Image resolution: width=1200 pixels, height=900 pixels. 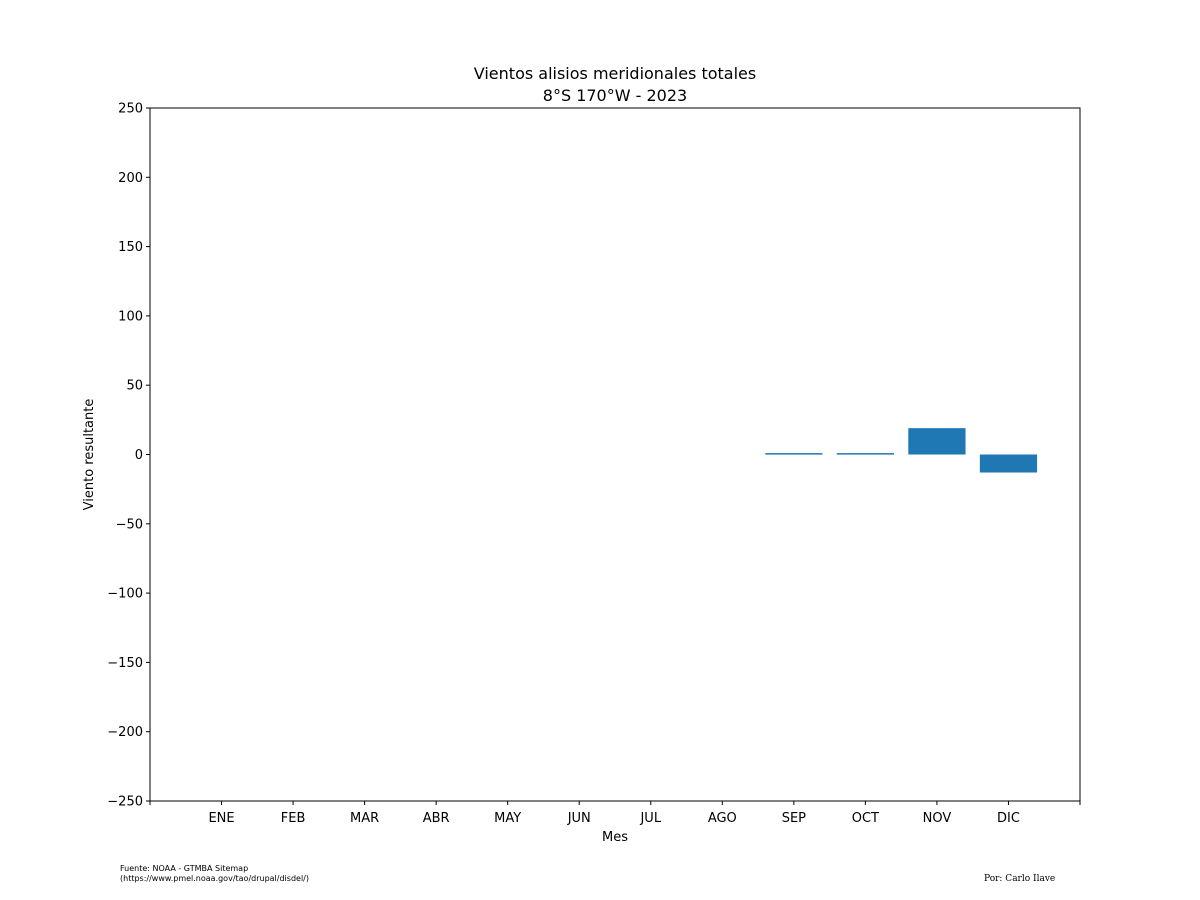 What do you see at coordinates (865, 818) in the screenshot?
I see `x-tick-label: OCT` at bounding box center [865, 818].